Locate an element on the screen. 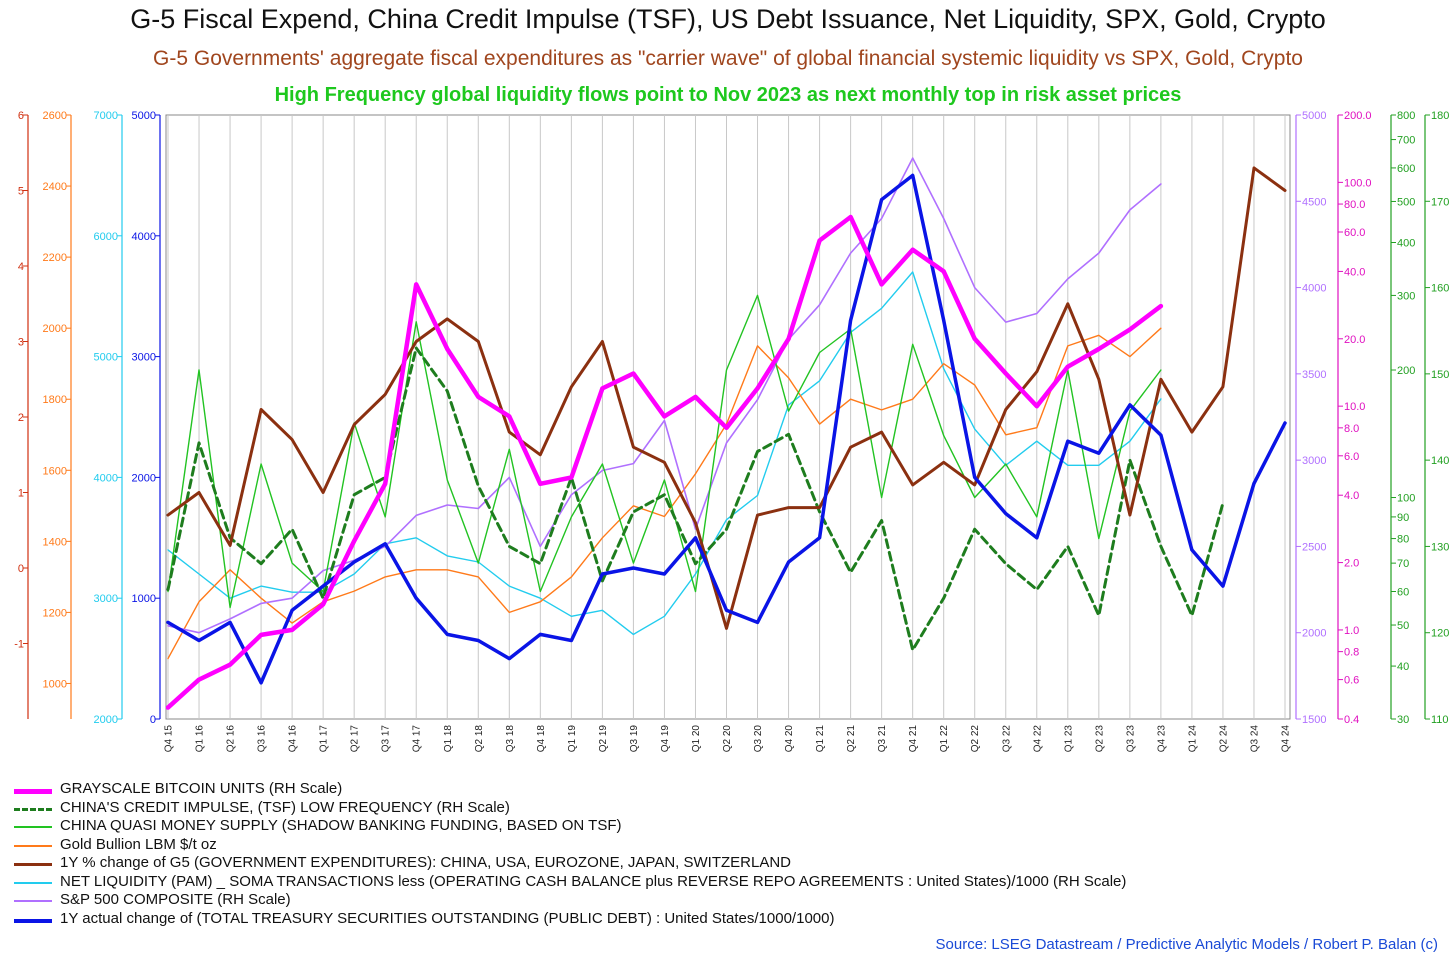  legend-label: Gold Bullion LBM $/t oz is located at coordinates (138, 844).